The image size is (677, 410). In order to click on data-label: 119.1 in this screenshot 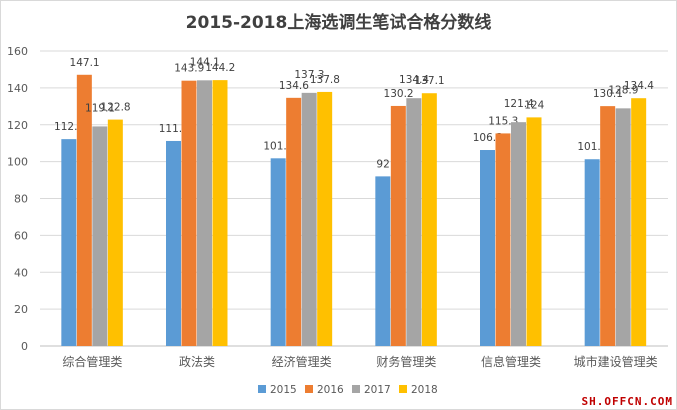, I will do `click(100, 108)`.